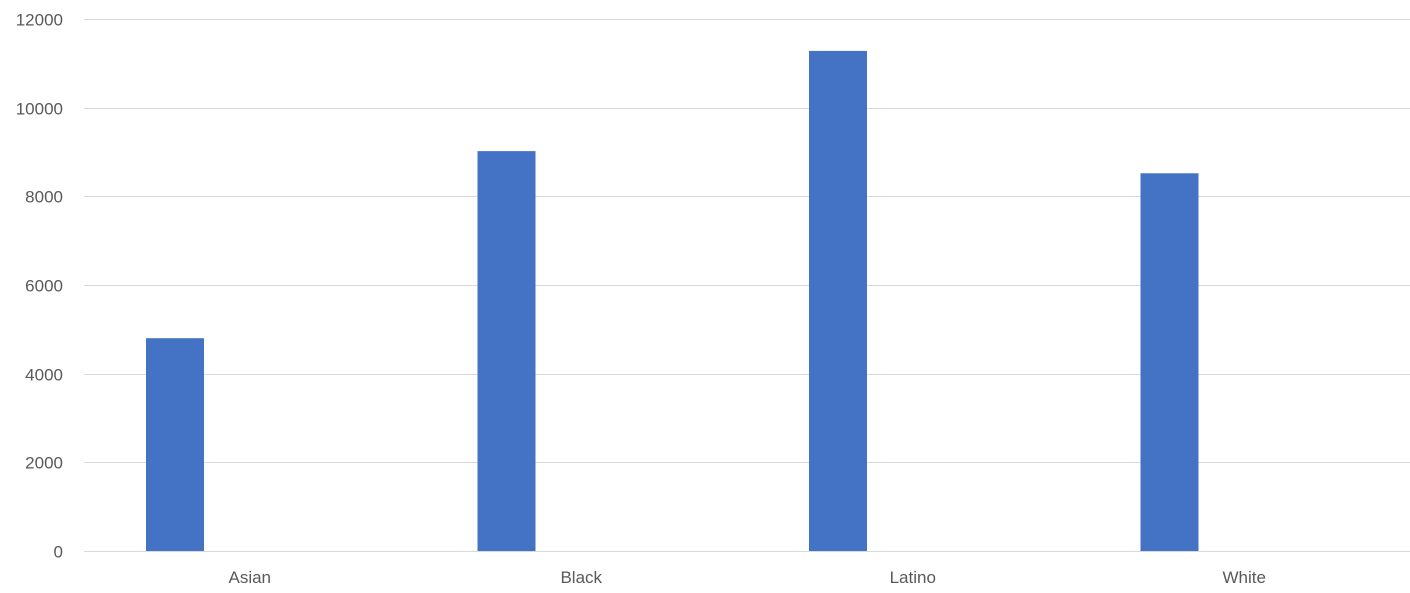  What do you see at coordinates (44, 286) in the screenshot?
I see `y-tick-label: 6000` at bounding box center [44, 286].